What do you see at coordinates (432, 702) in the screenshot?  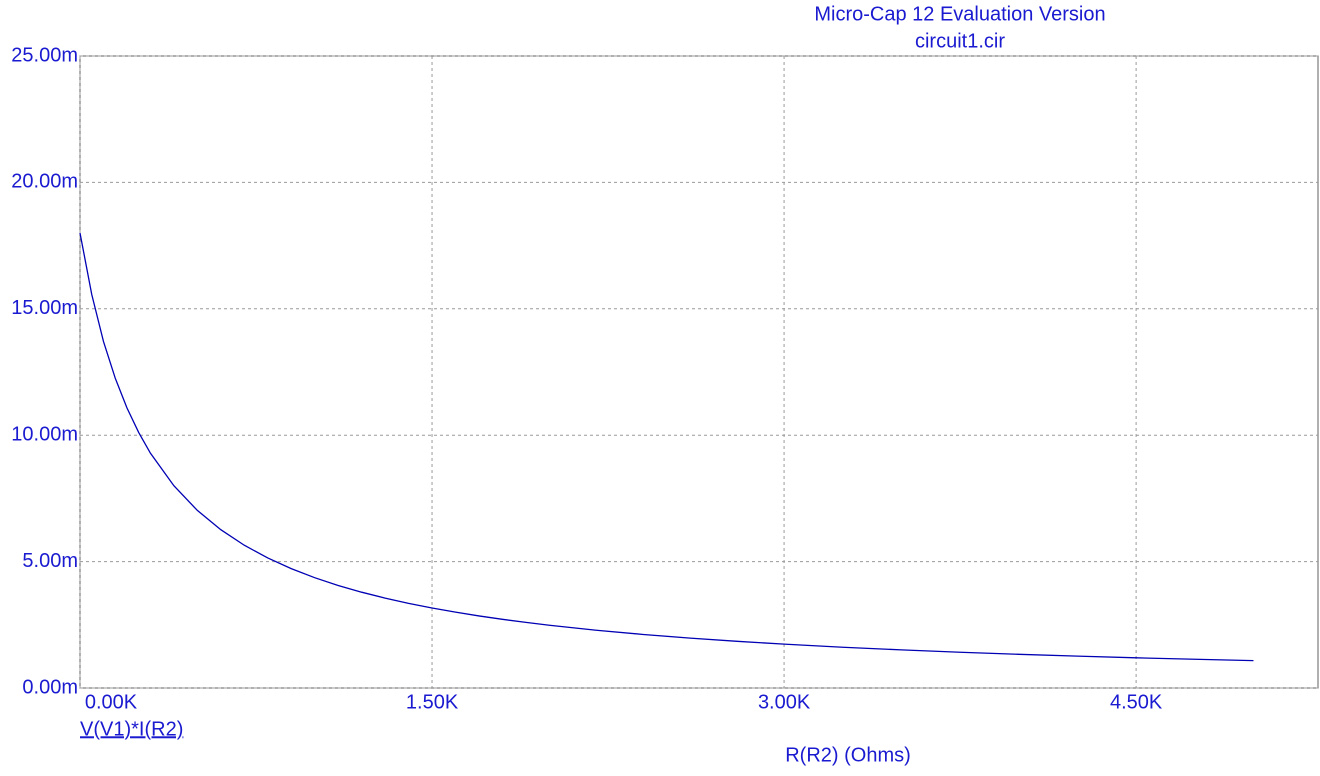 I see `x-tick-label: 1.50K` at bounding box center [432, 702].